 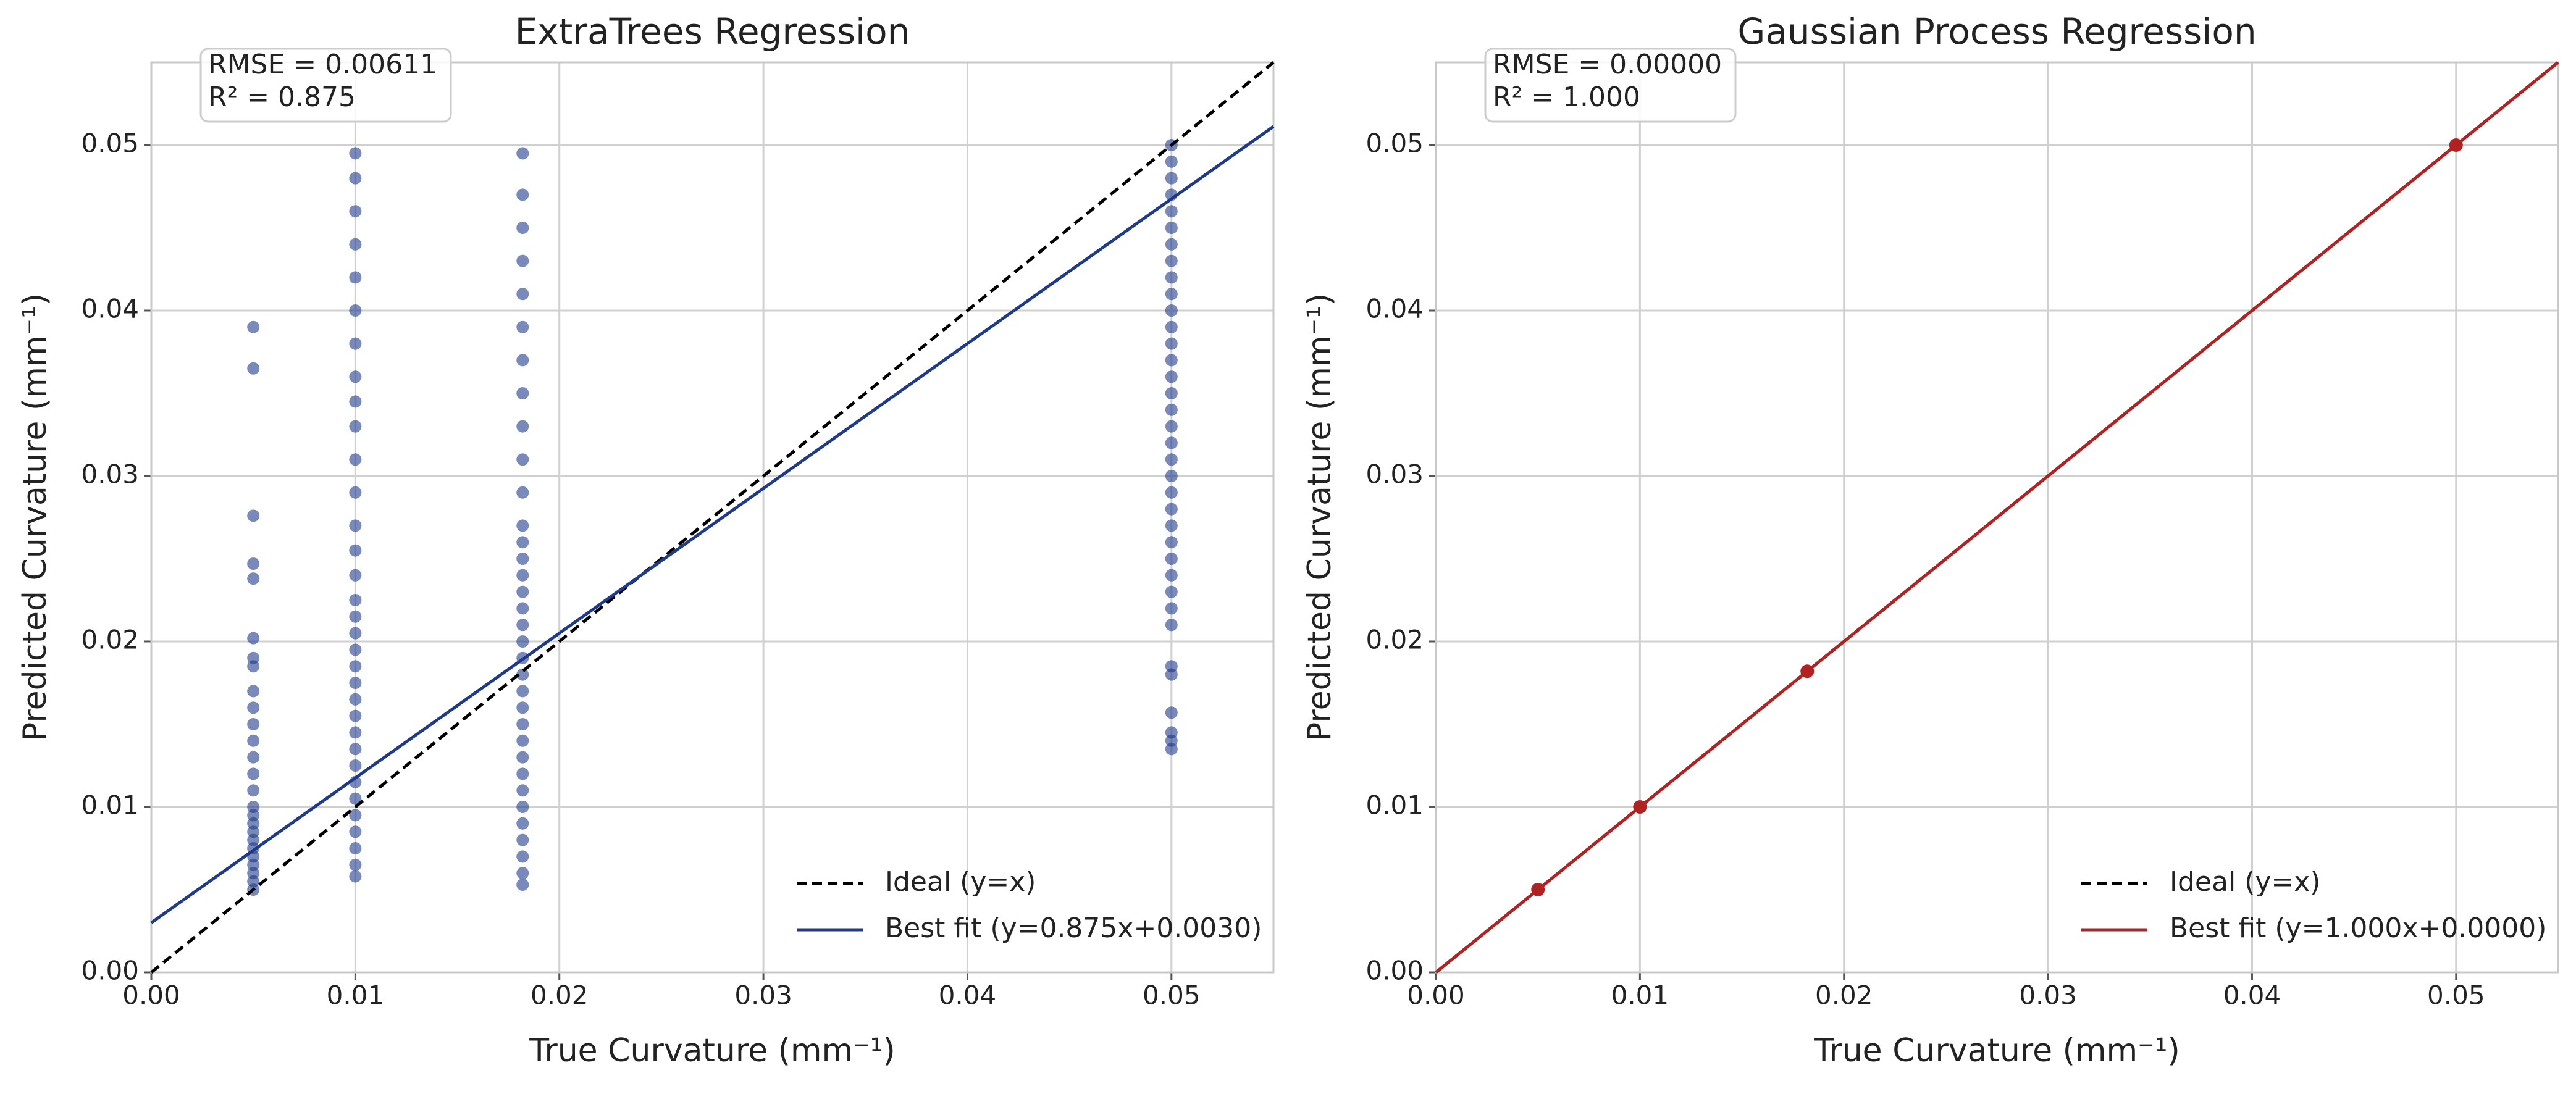 What do you see at coordinates (1608, 65) in the screenshot?
I see `annotation-text: RMSE = 0.00000` at bounding box center [1608, 65].